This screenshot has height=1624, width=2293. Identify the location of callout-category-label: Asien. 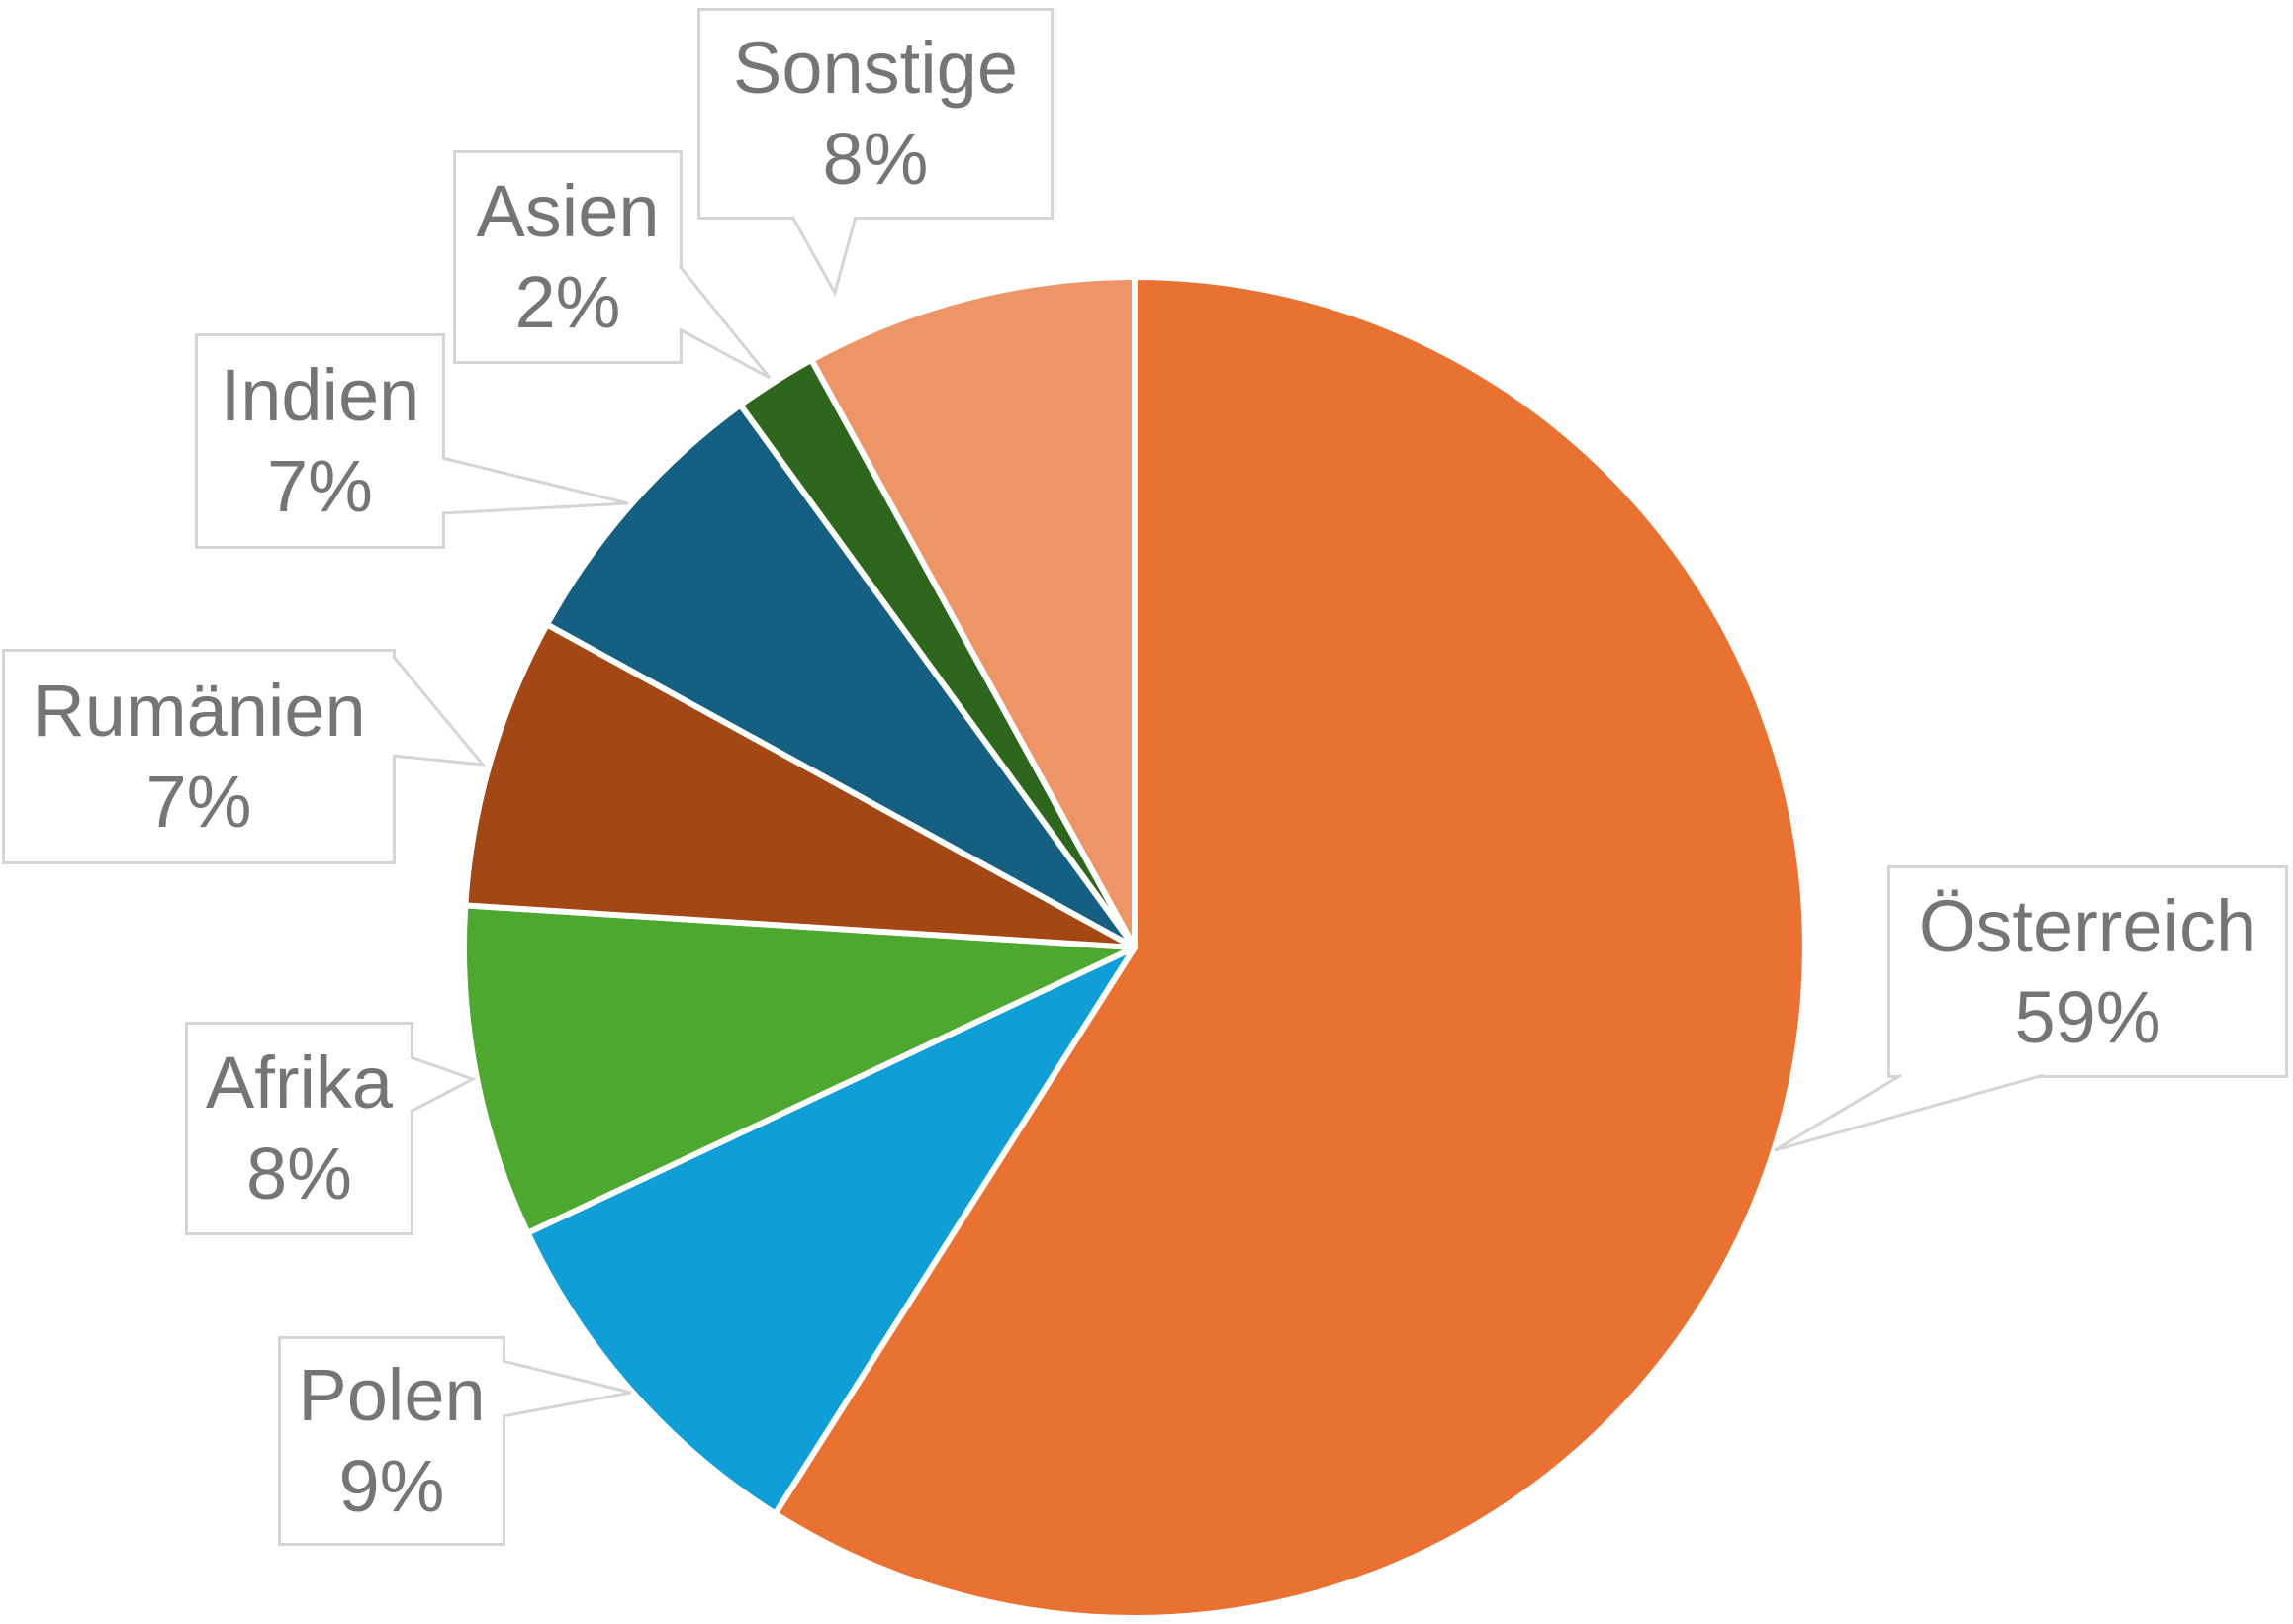
(568, 211).